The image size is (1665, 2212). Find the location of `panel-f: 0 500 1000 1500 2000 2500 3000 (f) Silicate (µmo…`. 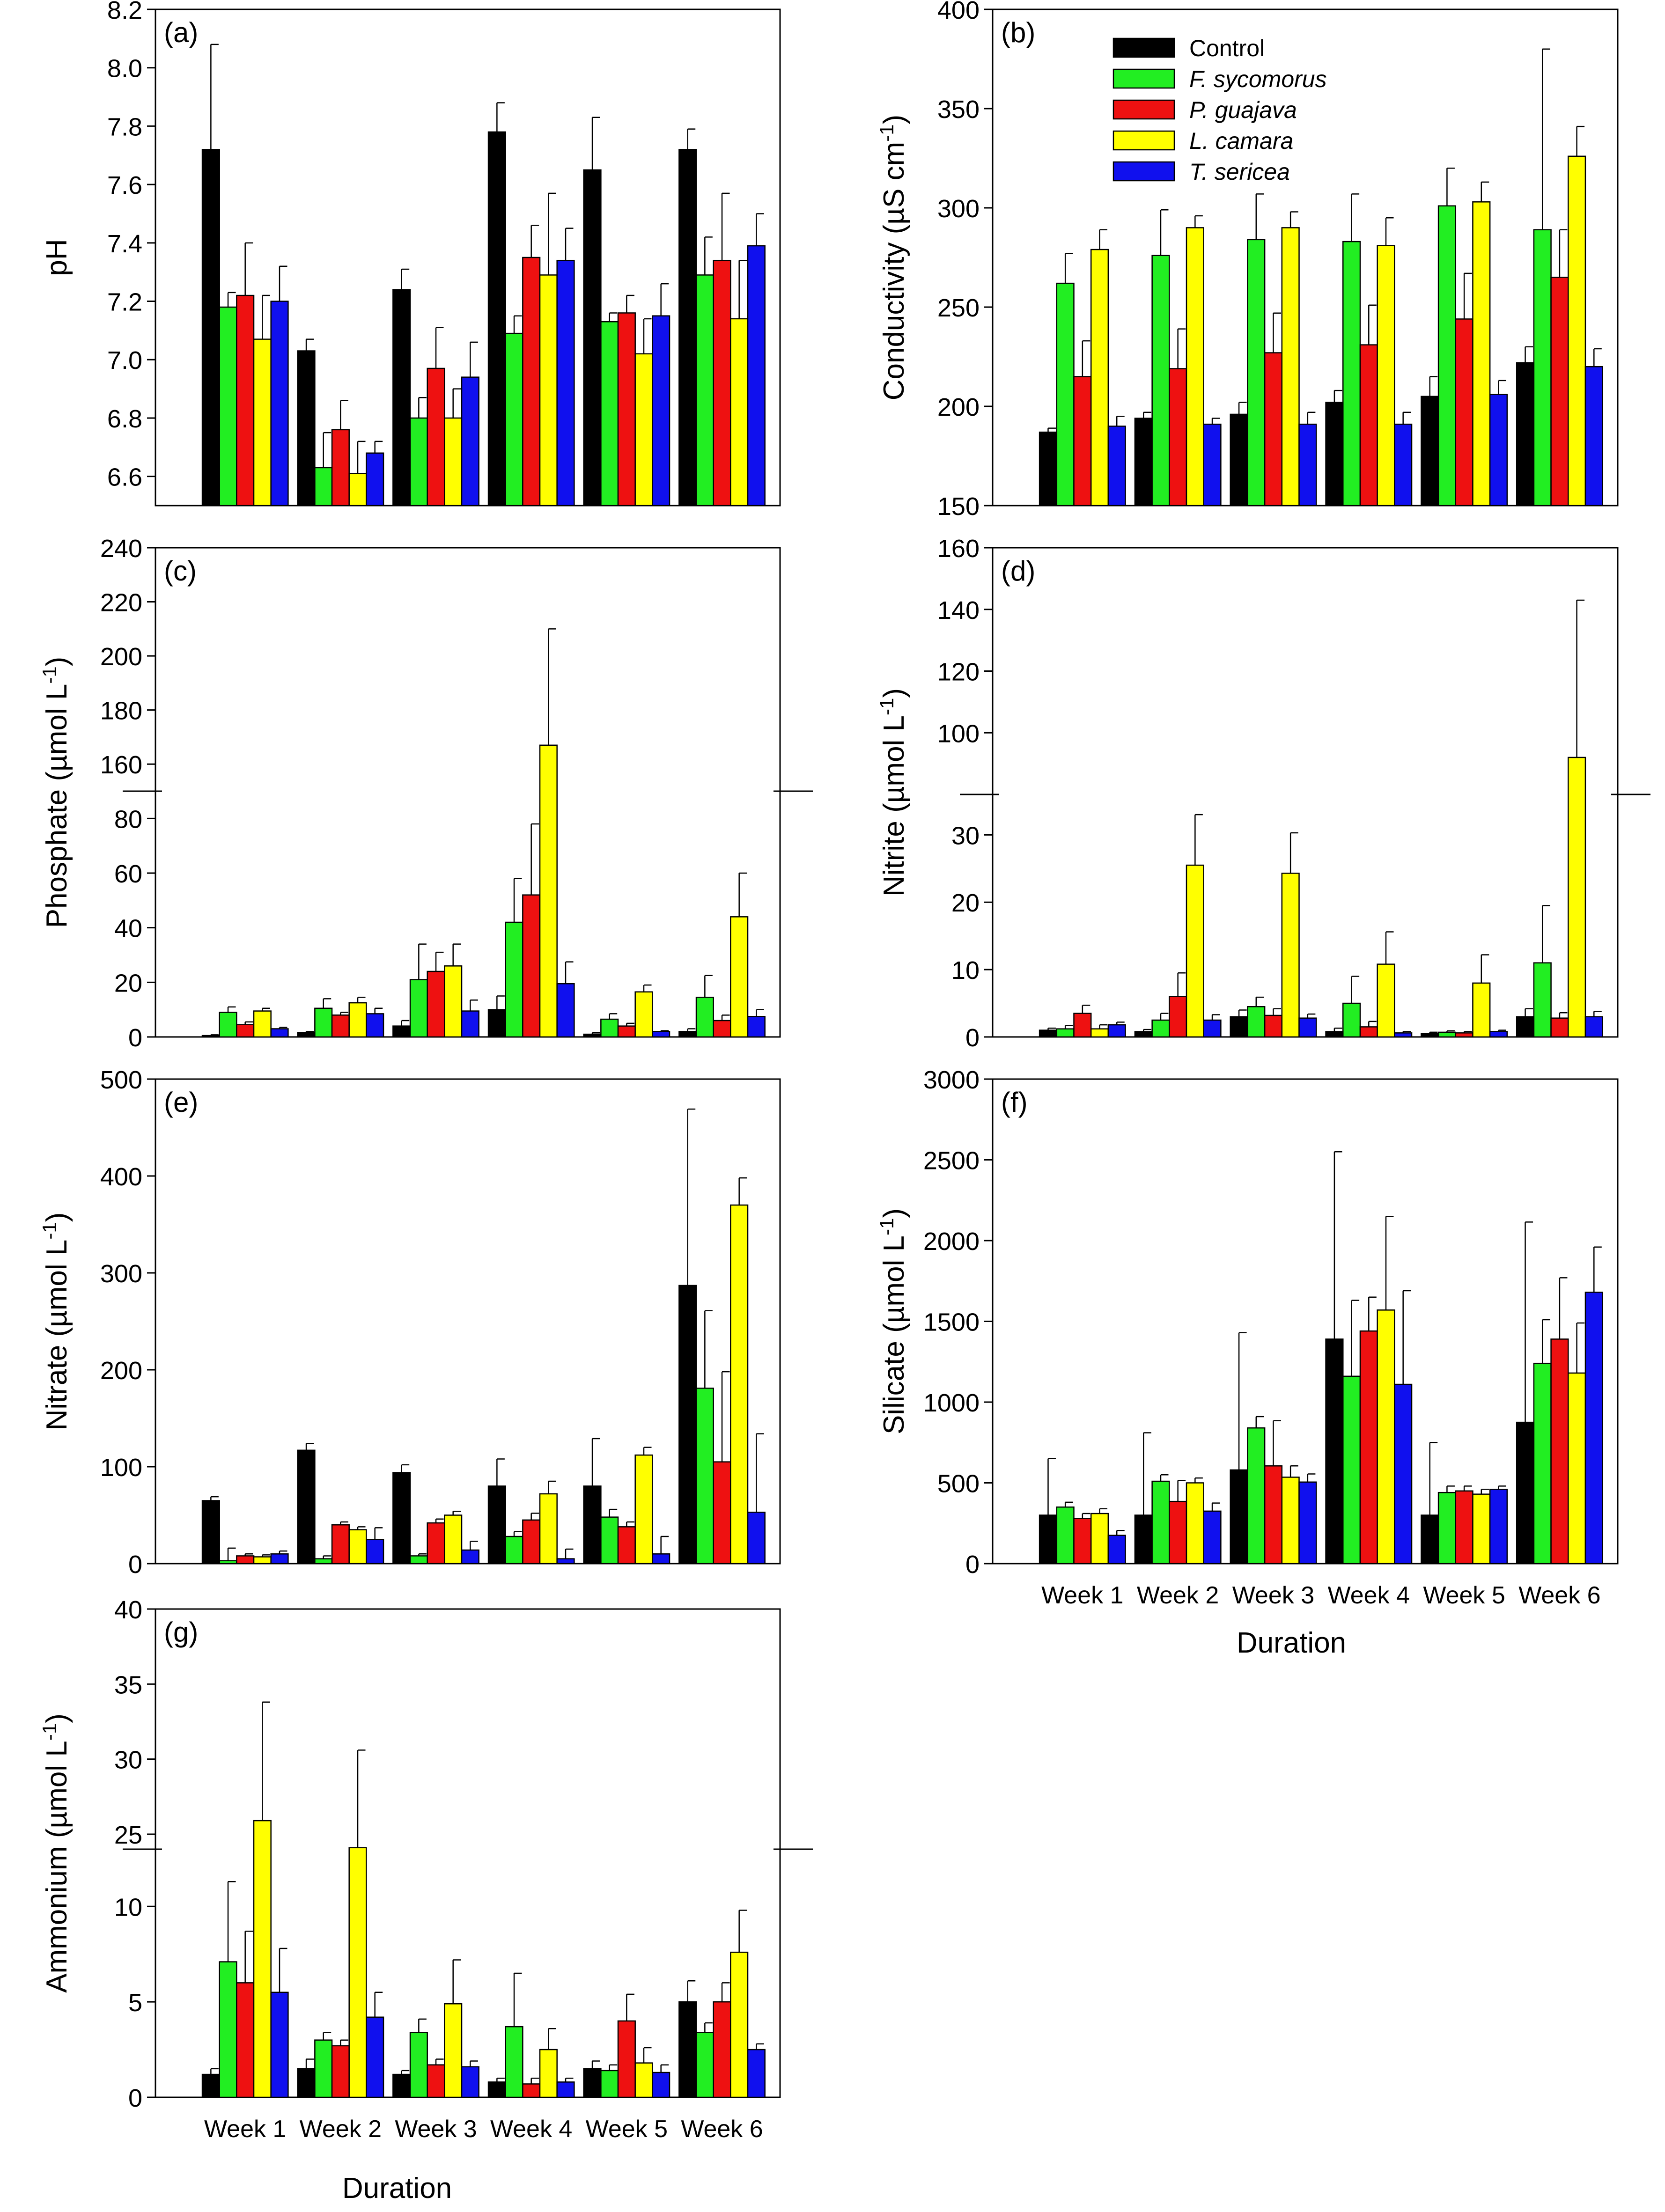

panel-f: 0 500 1000 1500 2000 2500 3000 (f) Silicate (µmo… is located at coordinates (1248, 1337).